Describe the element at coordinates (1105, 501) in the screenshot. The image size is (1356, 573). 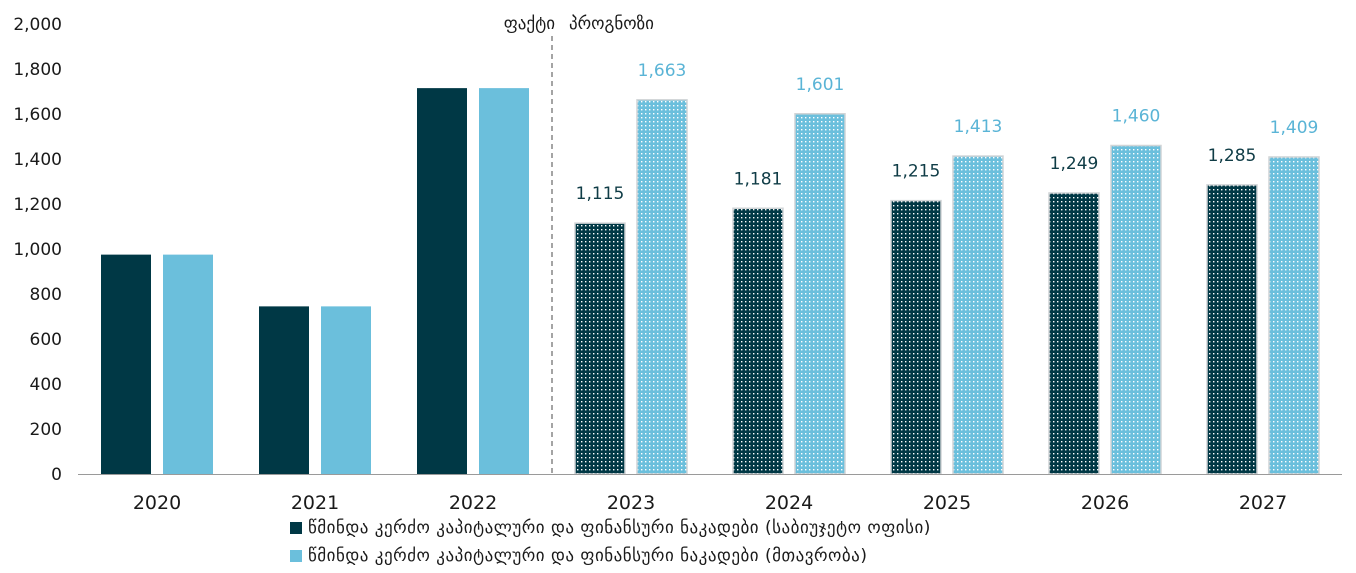
I see `x-category-label: 2026` at that location.